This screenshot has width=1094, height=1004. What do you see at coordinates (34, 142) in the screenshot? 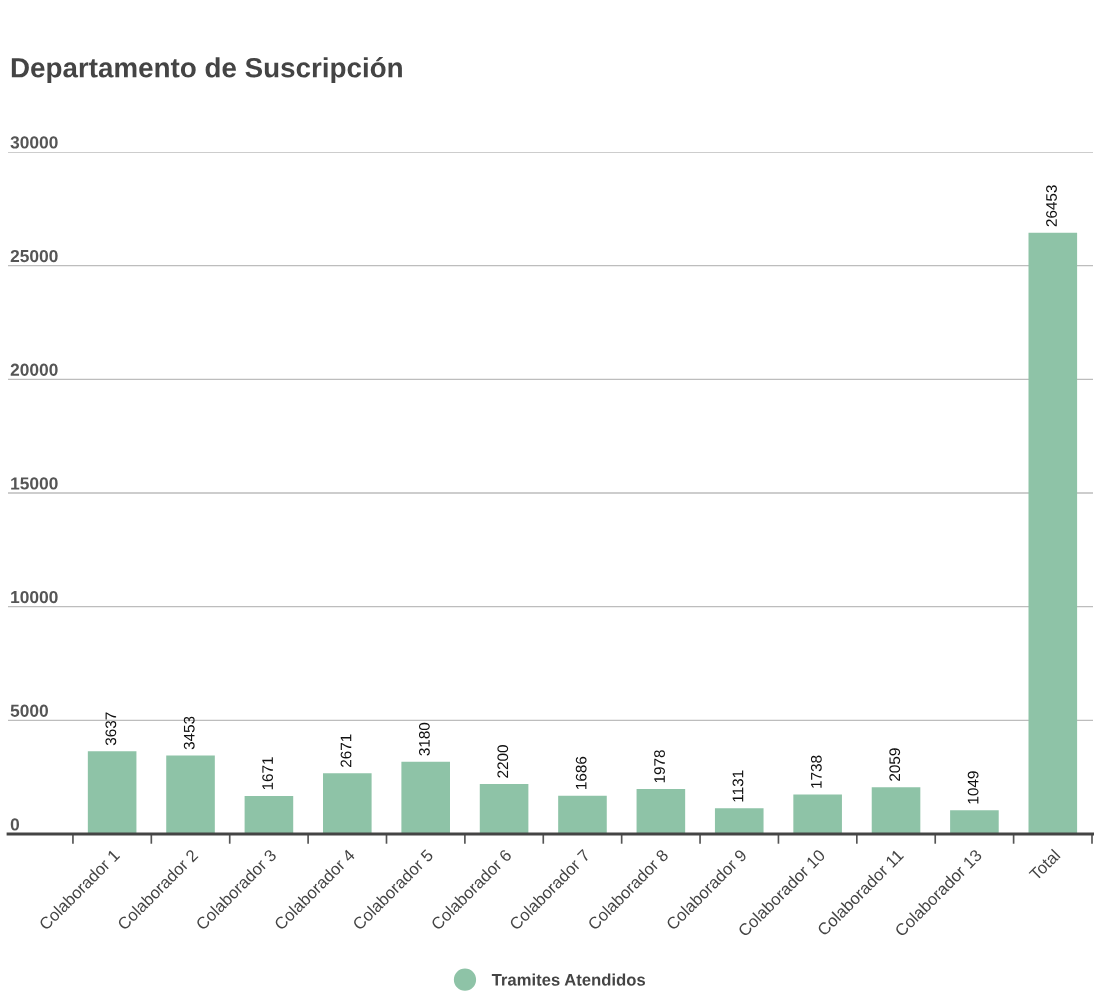
I see `y-tick-label: 30000` at bounding box center [34, 142].